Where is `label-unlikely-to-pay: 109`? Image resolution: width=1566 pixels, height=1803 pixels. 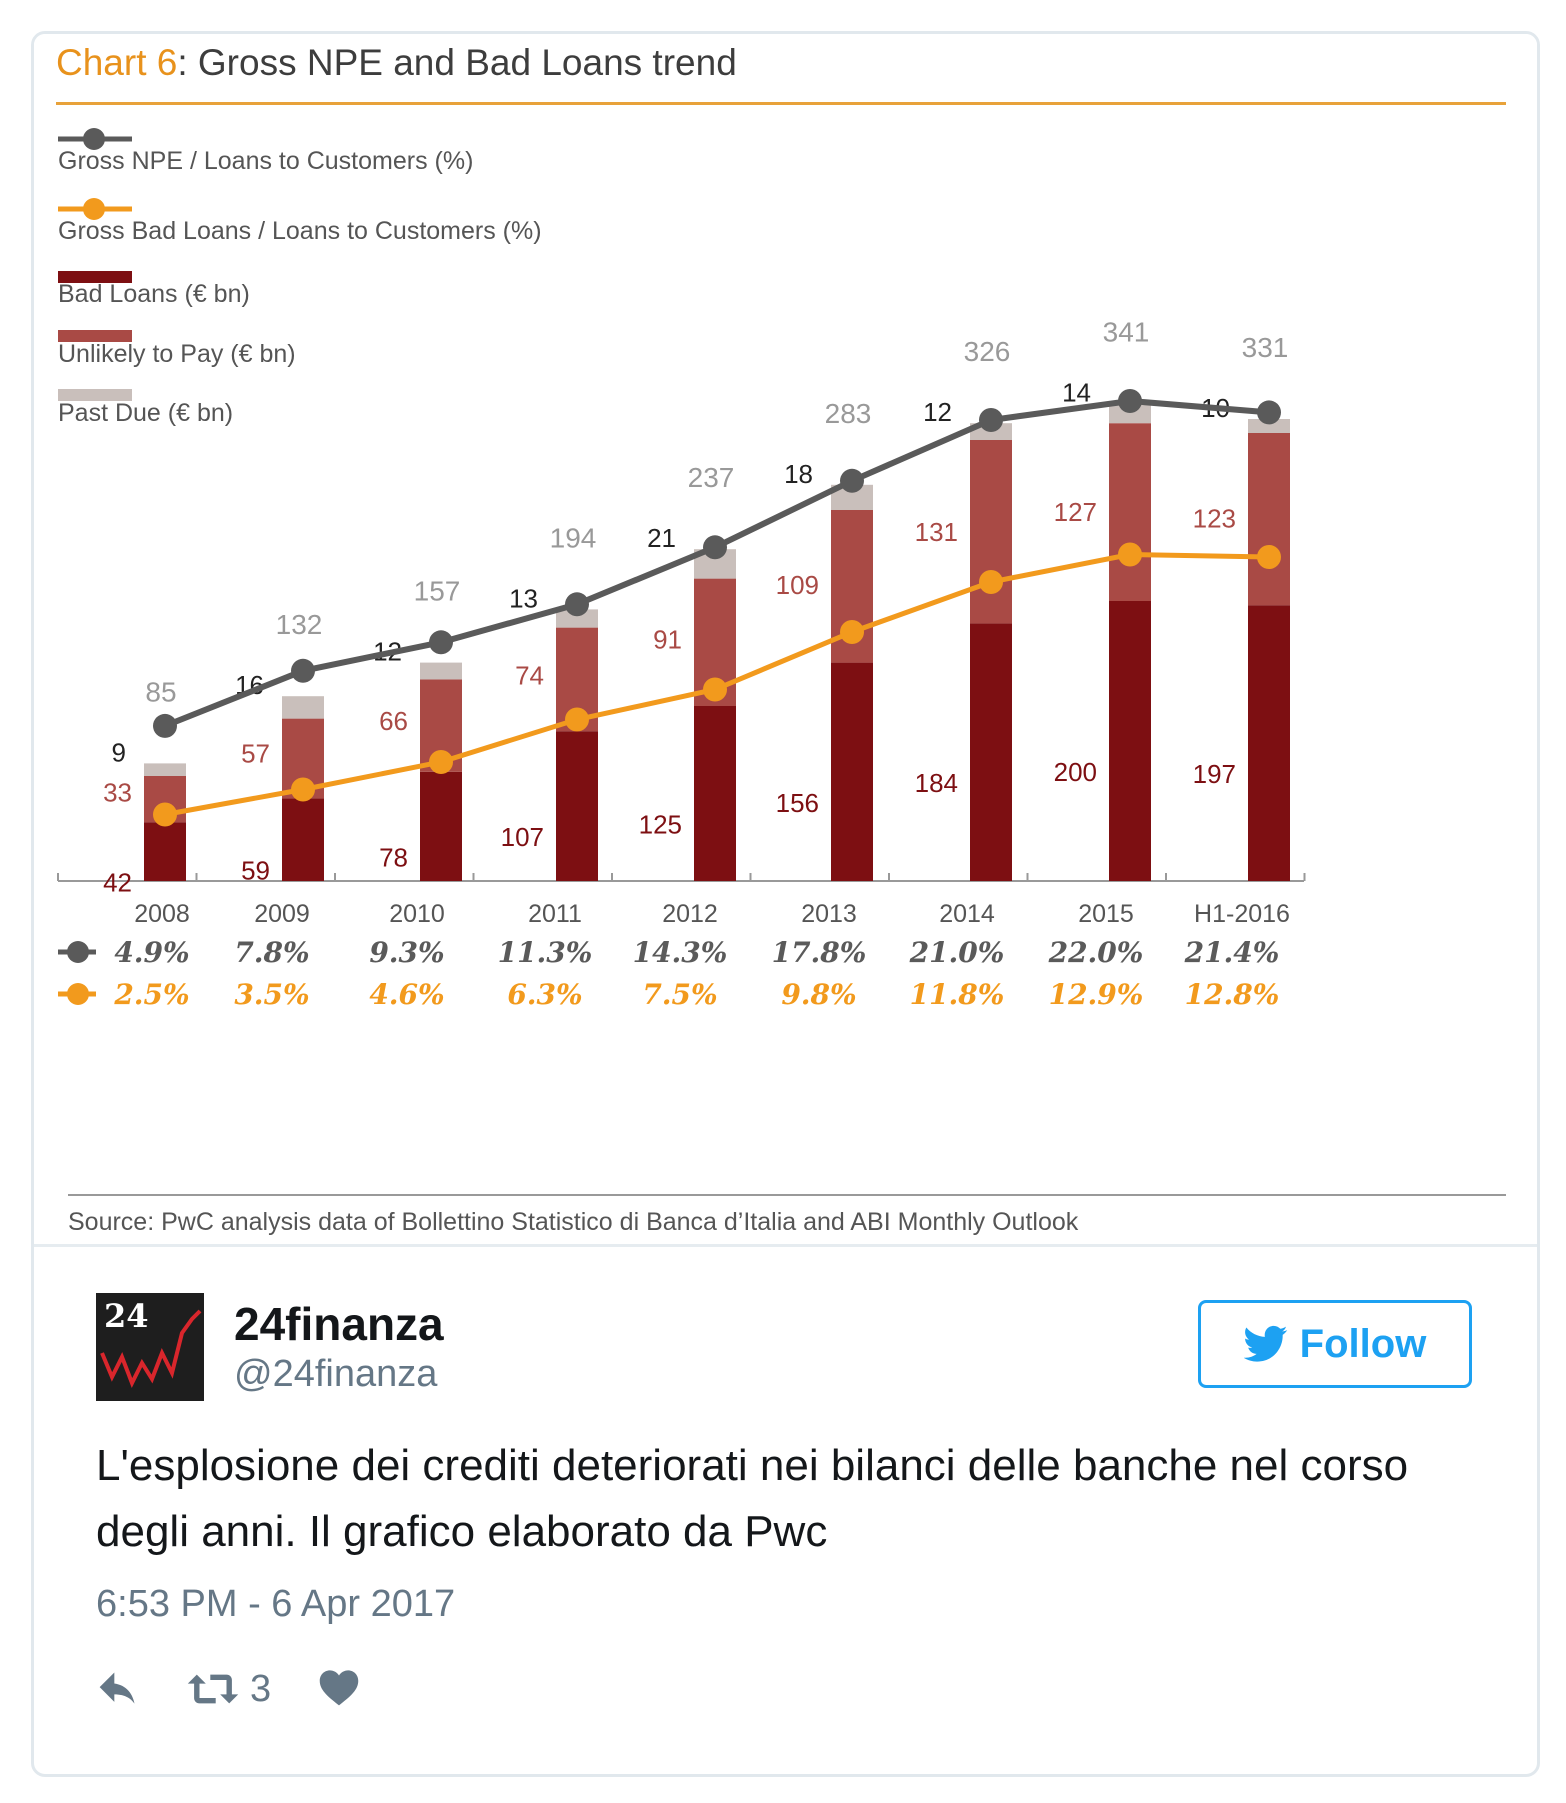
label-unlikely-to-pay: 109 is located at coordinates (797, 585).